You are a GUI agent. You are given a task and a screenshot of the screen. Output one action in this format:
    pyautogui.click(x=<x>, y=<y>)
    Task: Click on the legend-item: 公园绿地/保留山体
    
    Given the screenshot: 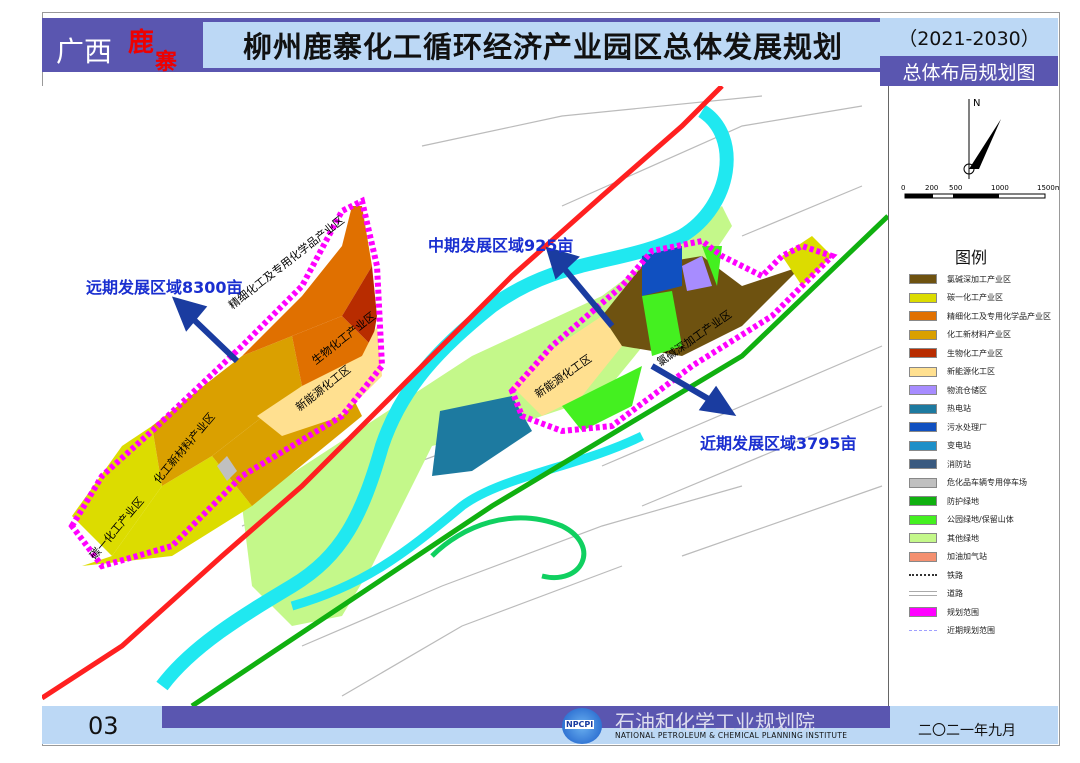 What is the action you would take?
    pyautogui.click(x=980, y=520)
    